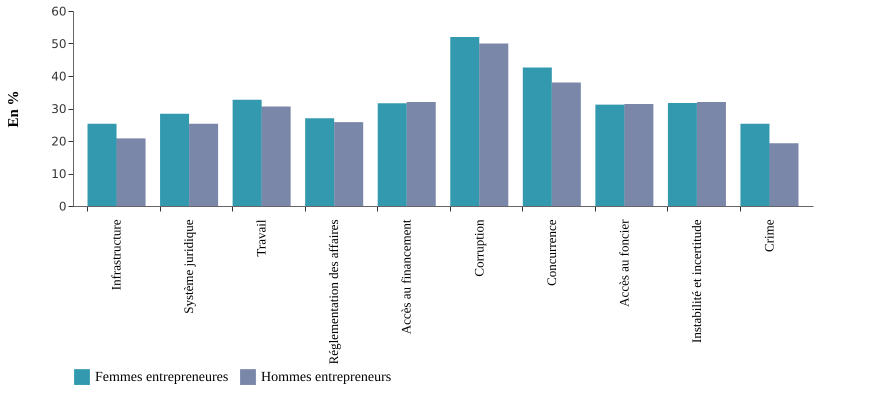 This screenshot has width=875, height=406. Describe the element at coordinates (551, 252) in the screenshot. I see `x-tick-label: Concurrence` at that location.